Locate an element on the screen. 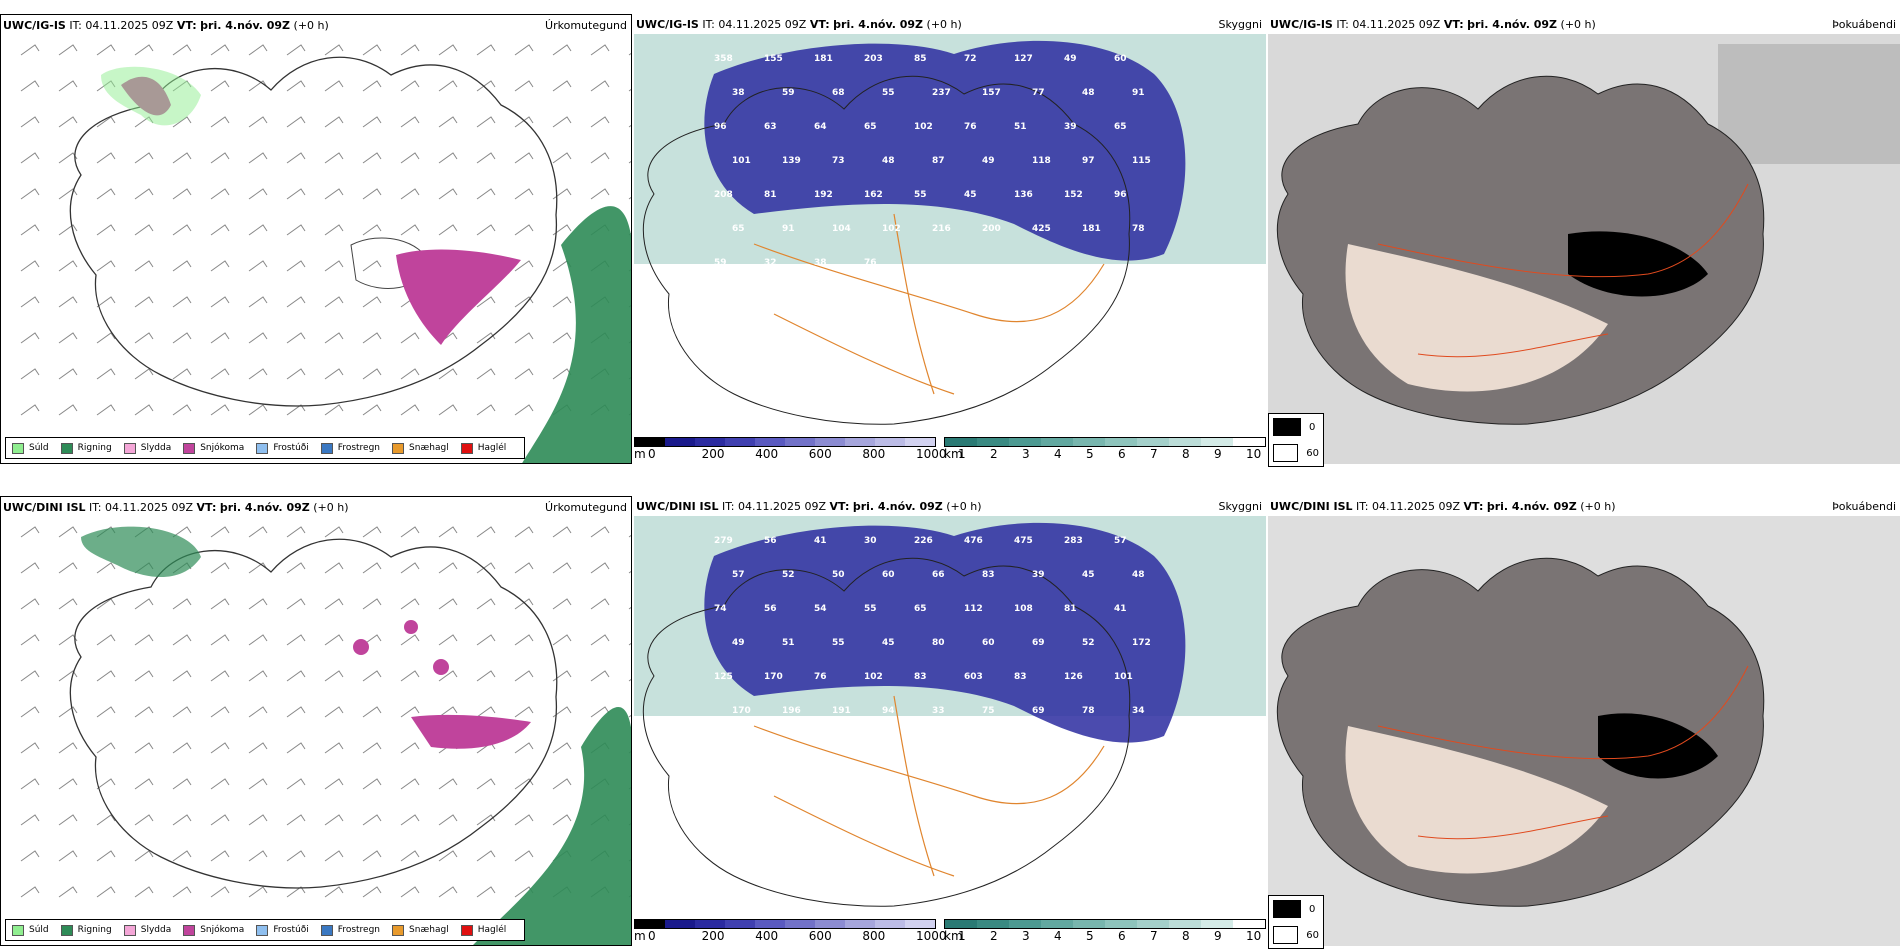 This screenshot has height=950, width=1900. cloud-base-value: 181 is located at coordinates (1091, 229).